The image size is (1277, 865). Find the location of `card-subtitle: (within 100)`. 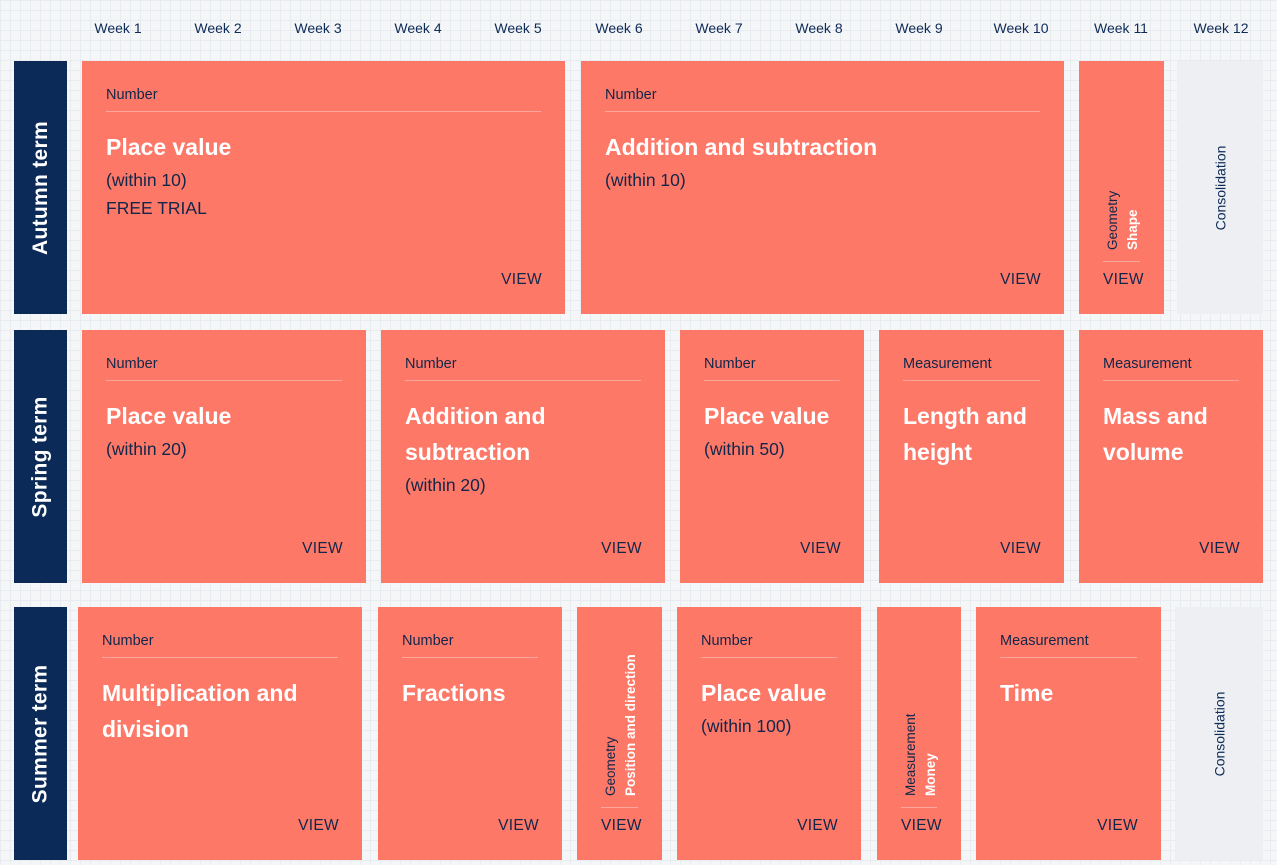

card-subtitle: (within 100) is located at coordinates (746, 726).